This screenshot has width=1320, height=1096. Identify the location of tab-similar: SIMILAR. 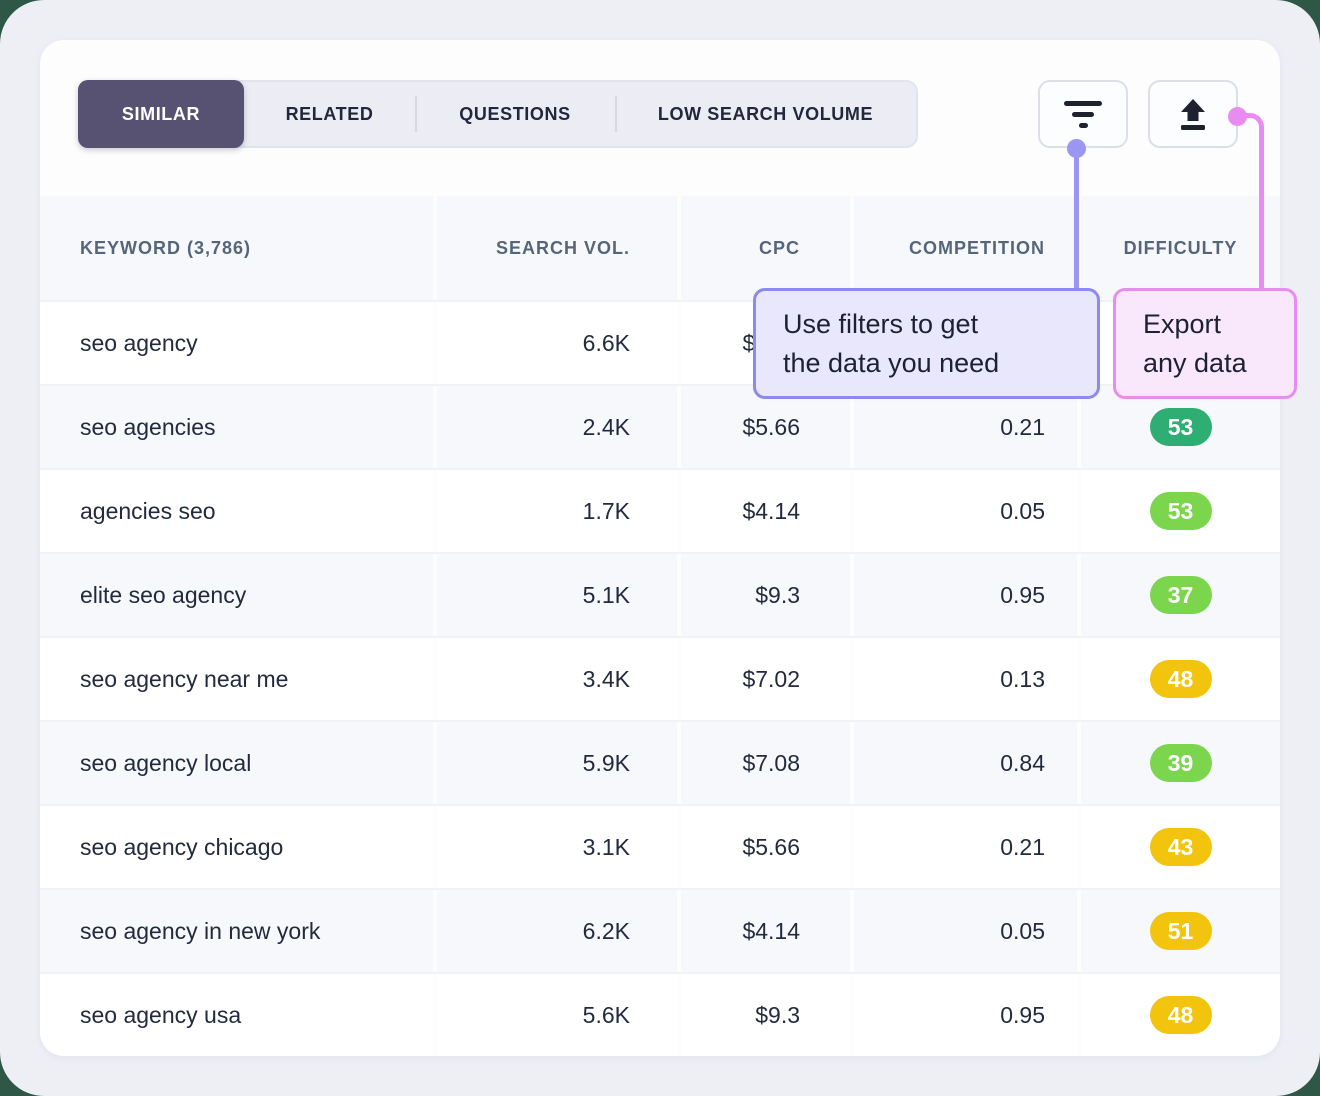
(161, 114).